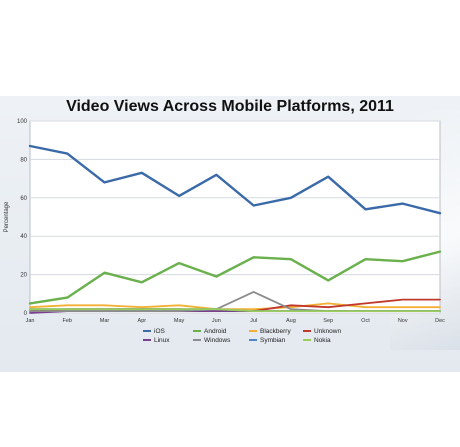 This screenshot has width=460, height=447. Describe the element at coordinates (26, 314) in the screenshot. I see `y-tick-label: 0` at that location.